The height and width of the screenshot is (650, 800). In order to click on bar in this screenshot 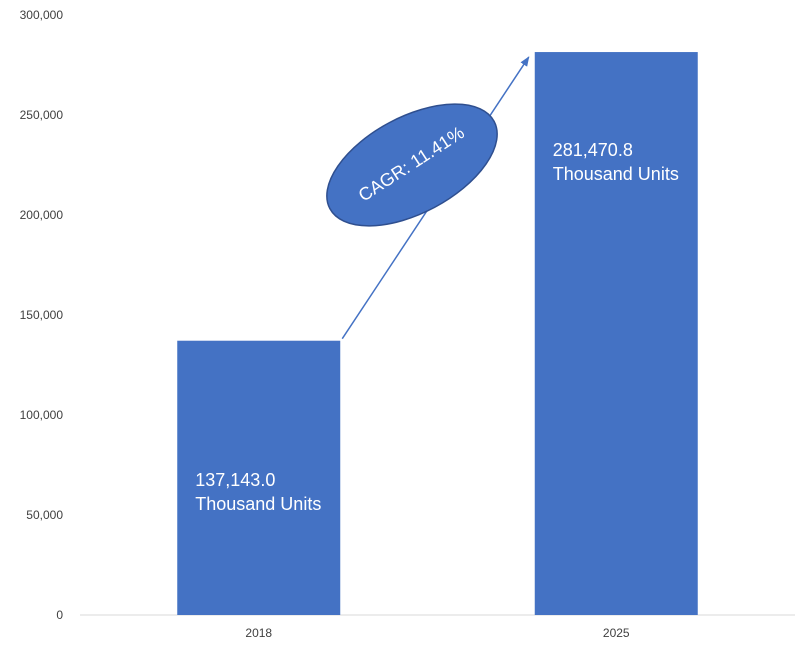, I will do `click(259, 477)`.